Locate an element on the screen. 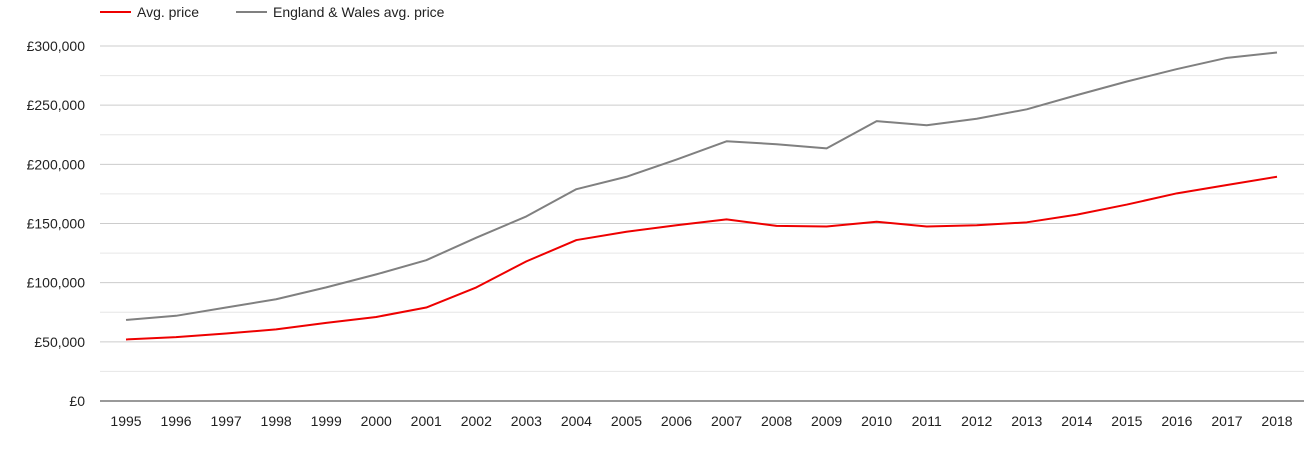  x-tick-label: 2018 is located at coordinates (1276, 421).